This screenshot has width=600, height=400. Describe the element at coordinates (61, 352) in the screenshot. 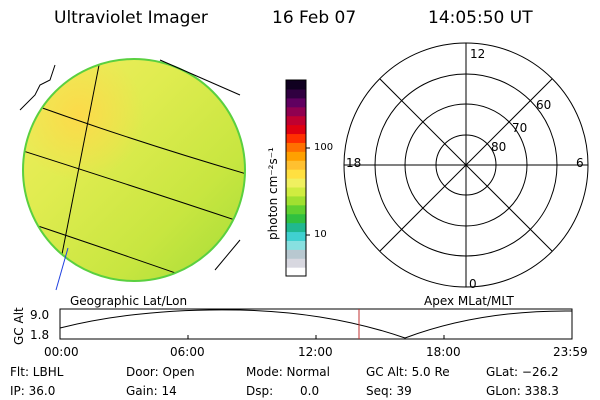

I see `altitude-x-tick-label: 00:00` at that location.